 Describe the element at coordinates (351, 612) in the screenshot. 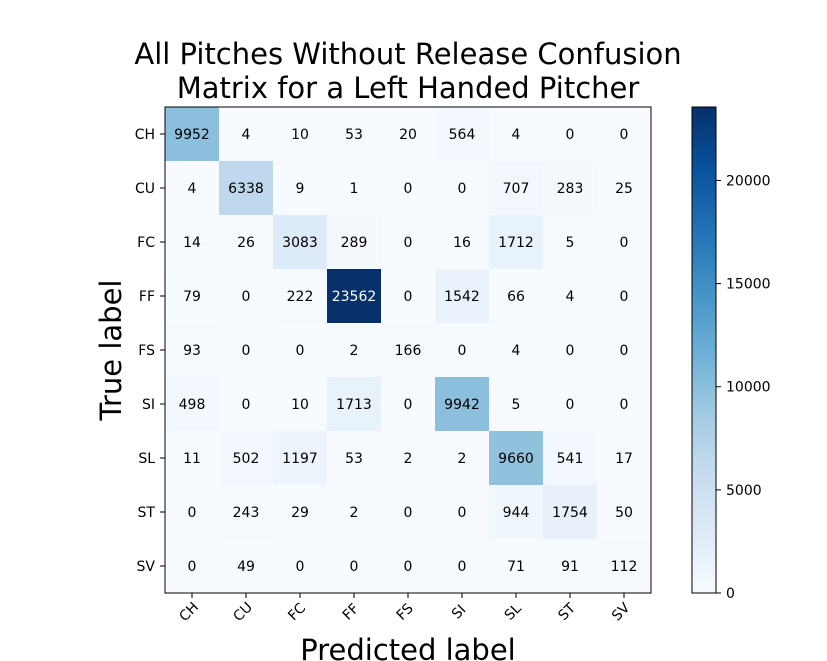

I see `x-tick-label: FF` at that location.